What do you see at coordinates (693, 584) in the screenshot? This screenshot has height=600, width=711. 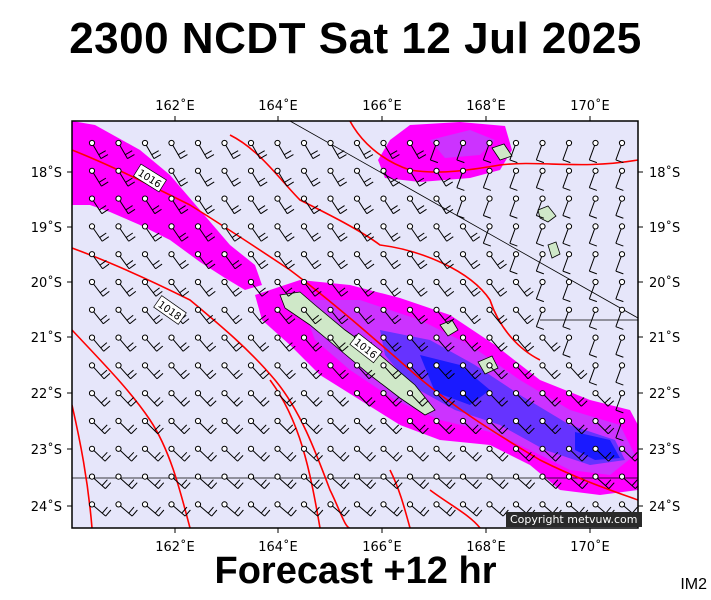 I see `image-tag: IM2` at bounding box center [693, 584].